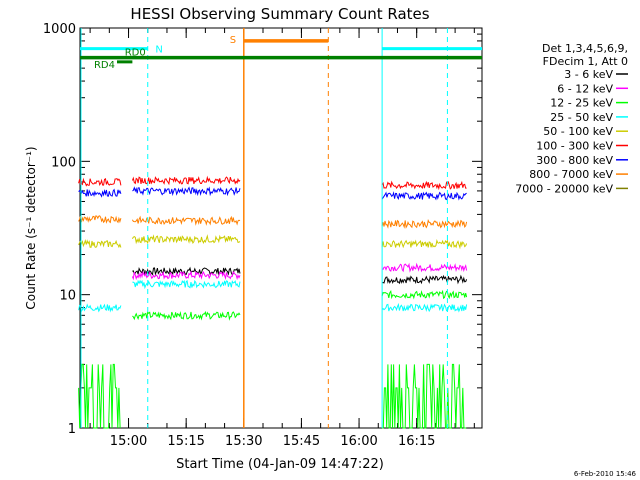 This screenshot has height=480, width=640. Describe the element at coordinates (574, 146) in the screenshot. I see `legend-label: 100 - 300 keV` at that location.